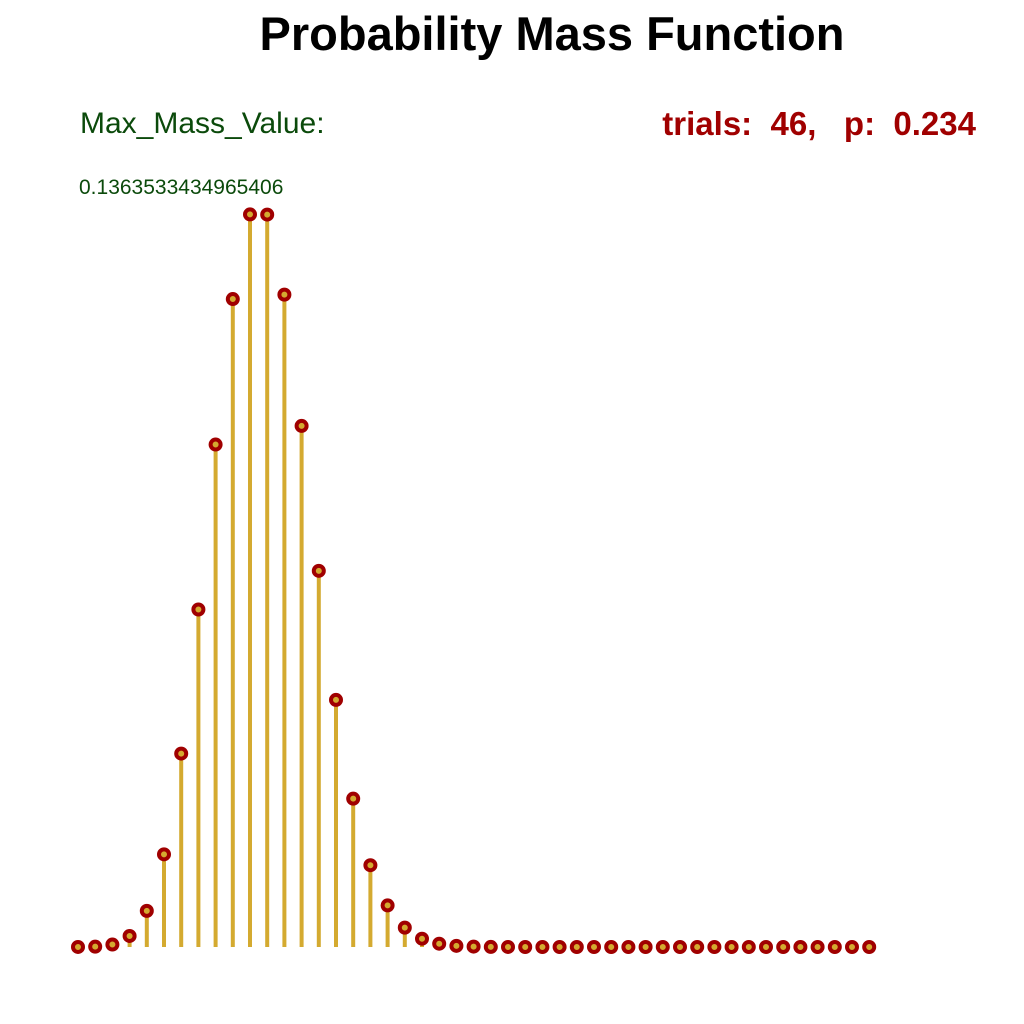 The image size is (1024, 1024). What do you see at coordinates (859, 123) in the screenshot?
I see `p-label: p:` at bounding box center [859, 123].